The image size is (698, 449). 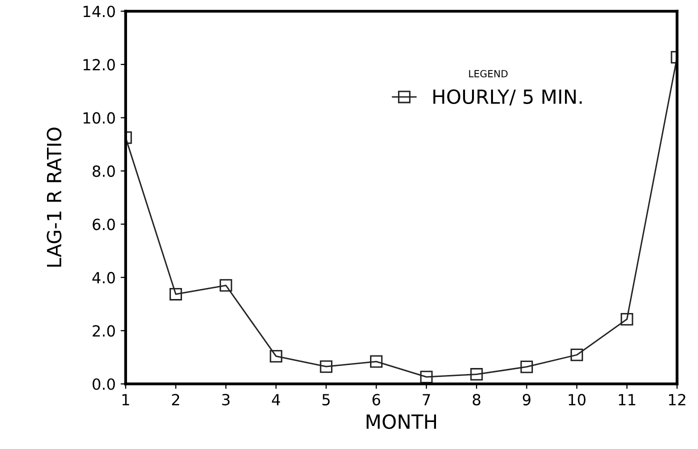 I want to click on x-tick-label: 11, so click(x=627, y=400).